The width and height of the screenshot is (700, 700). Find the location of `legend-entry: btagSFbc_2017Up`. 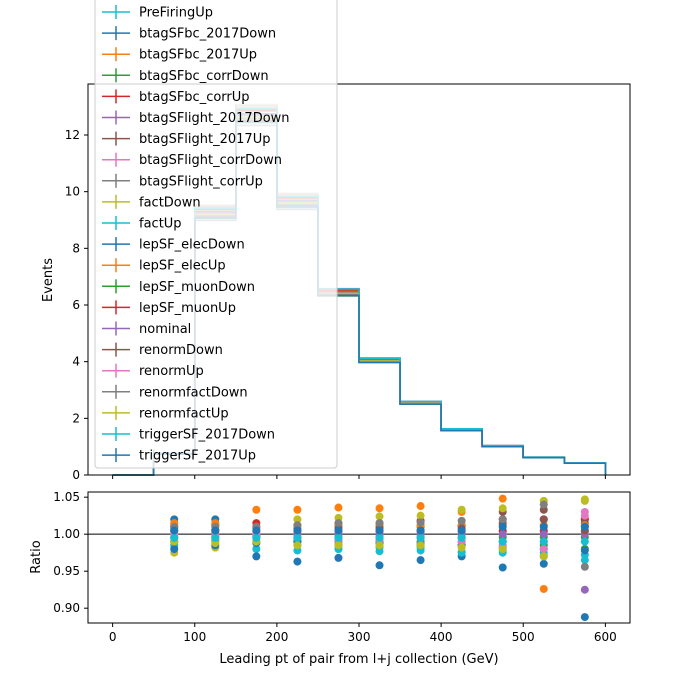

legend-entry: btagSFbc_2017Up is located at coordinates (179, 55).